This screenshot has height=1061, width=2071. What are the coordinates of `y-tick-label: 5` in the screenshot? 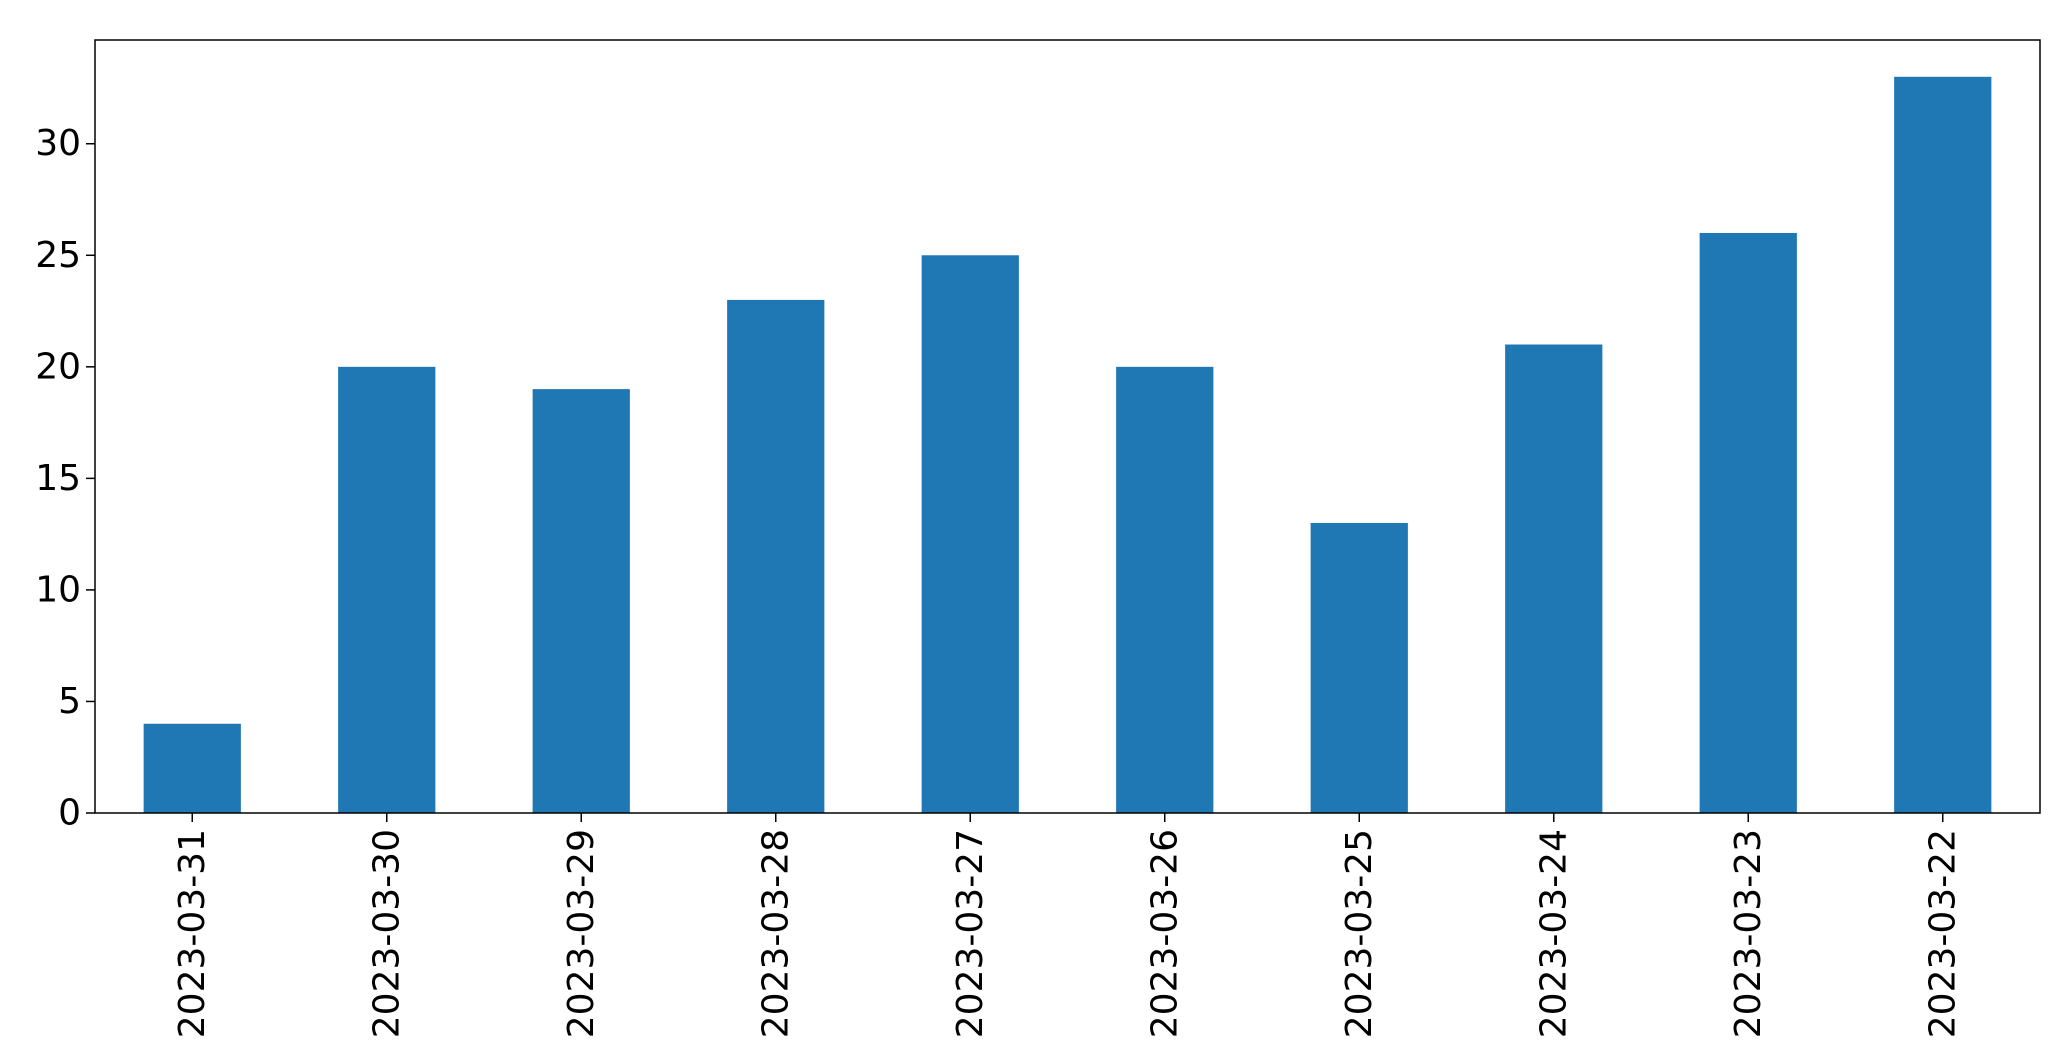 It's located at (69, 701).